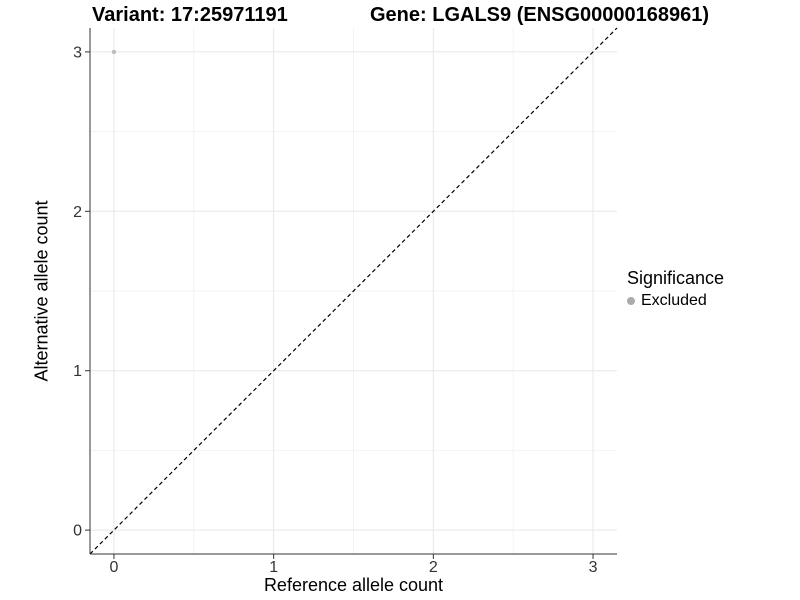 The width and height of the screenshot is (800, 600). I want to click on excluded-point-icon, so click(631, 301).